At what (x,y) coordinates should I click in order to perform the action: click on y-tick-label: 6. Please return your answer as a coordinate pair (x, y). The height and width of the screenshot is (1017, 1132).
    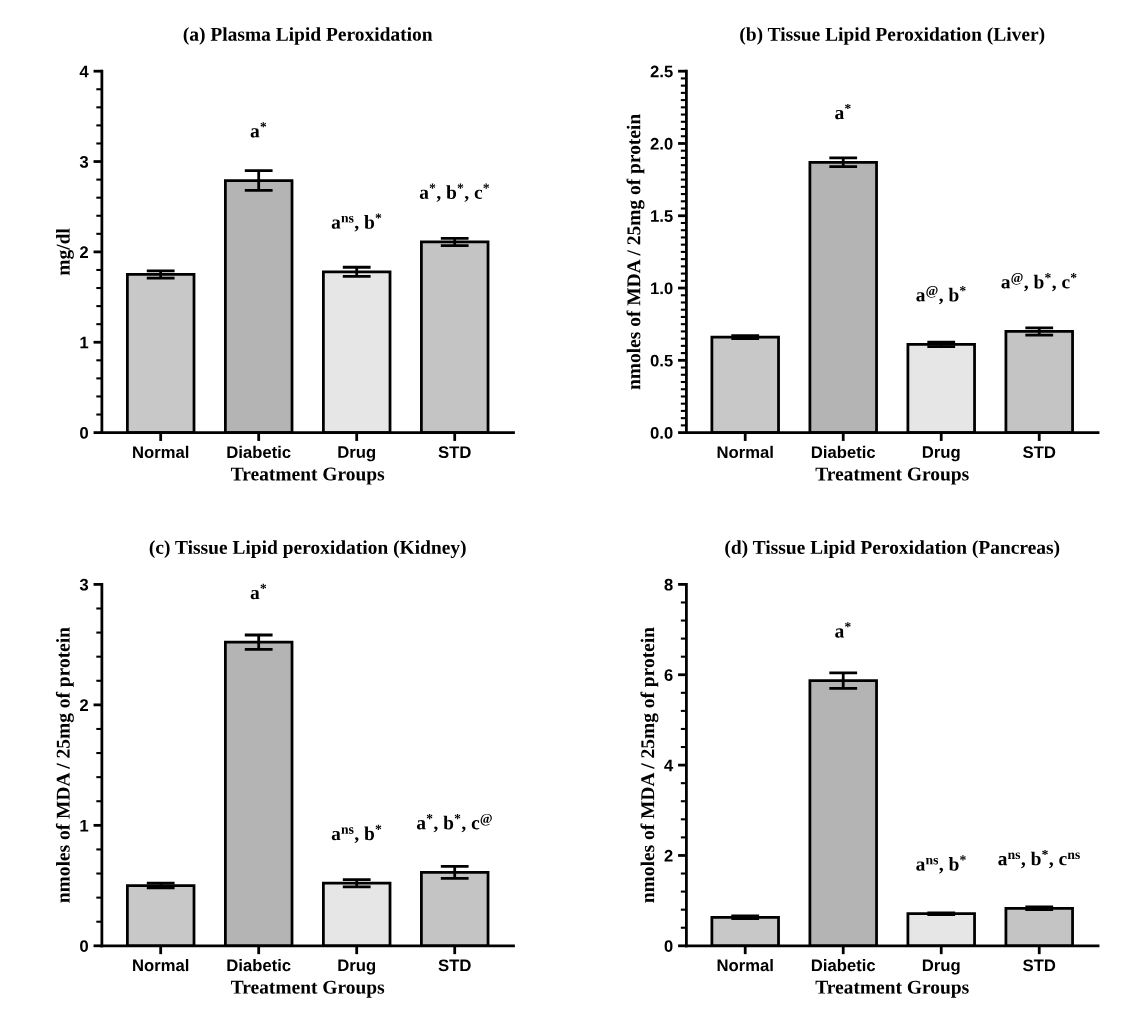
    Looking at the image, I should click on (668, 675).